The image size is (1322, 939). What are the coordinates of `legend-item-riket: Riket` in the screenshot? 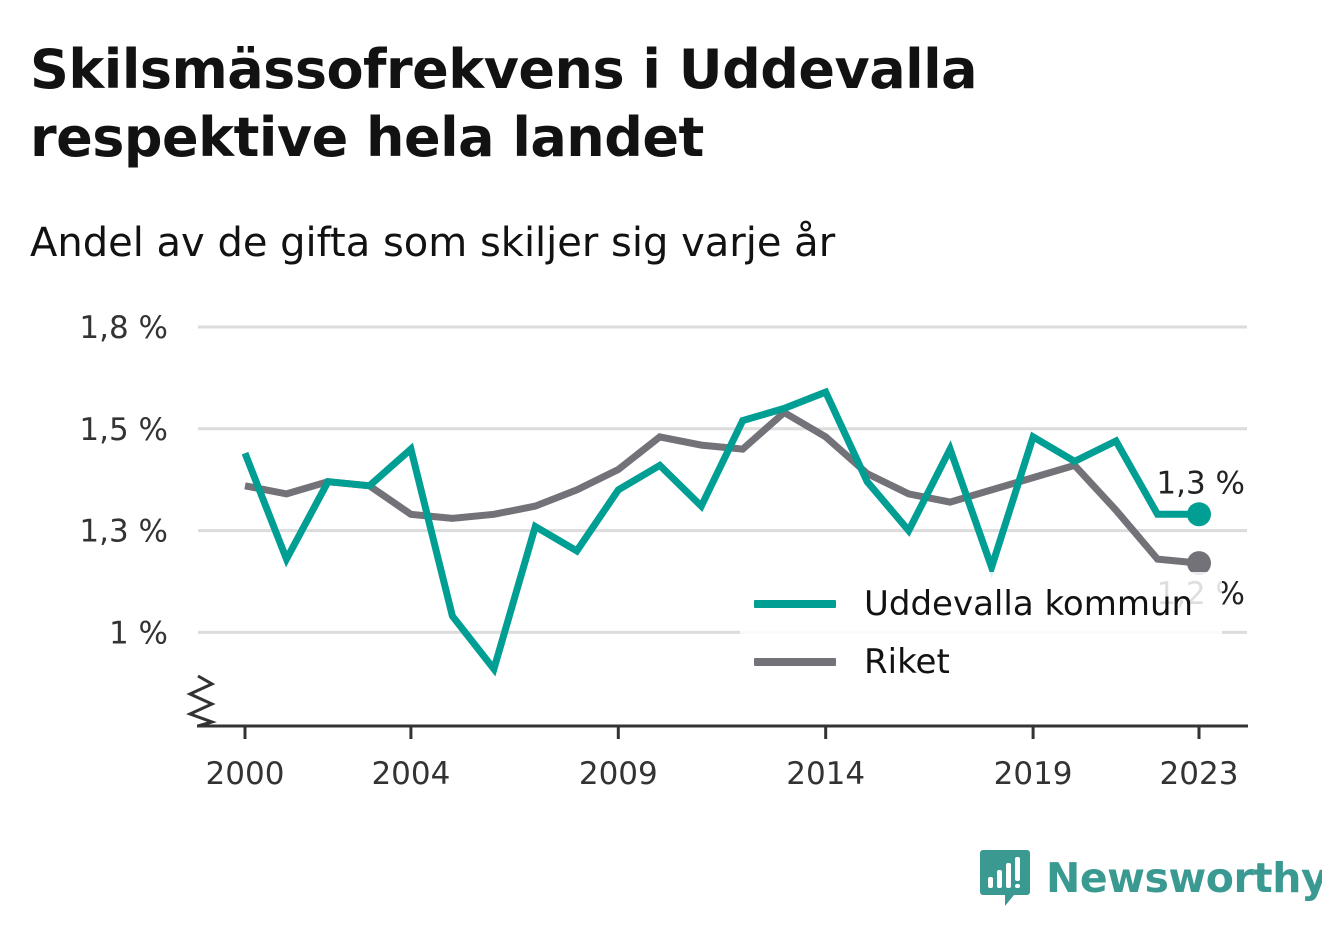 It's located at (852, 662).